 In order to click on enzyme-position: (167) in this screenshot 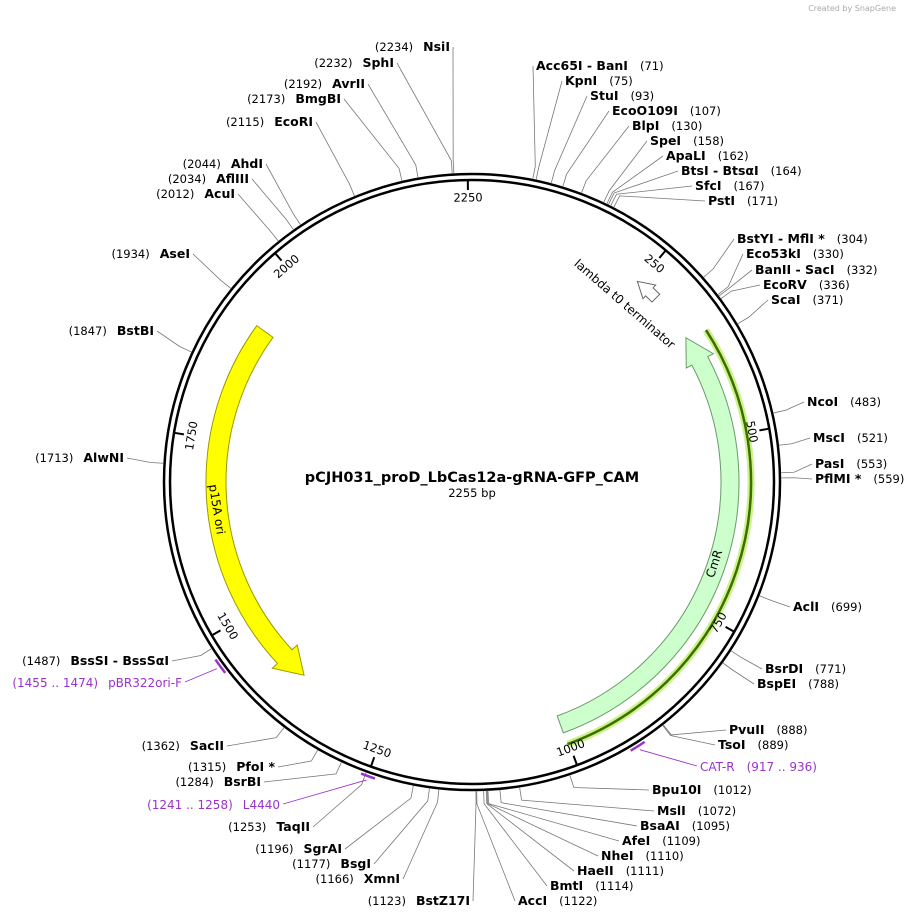, I will do `click(749, 186)`.